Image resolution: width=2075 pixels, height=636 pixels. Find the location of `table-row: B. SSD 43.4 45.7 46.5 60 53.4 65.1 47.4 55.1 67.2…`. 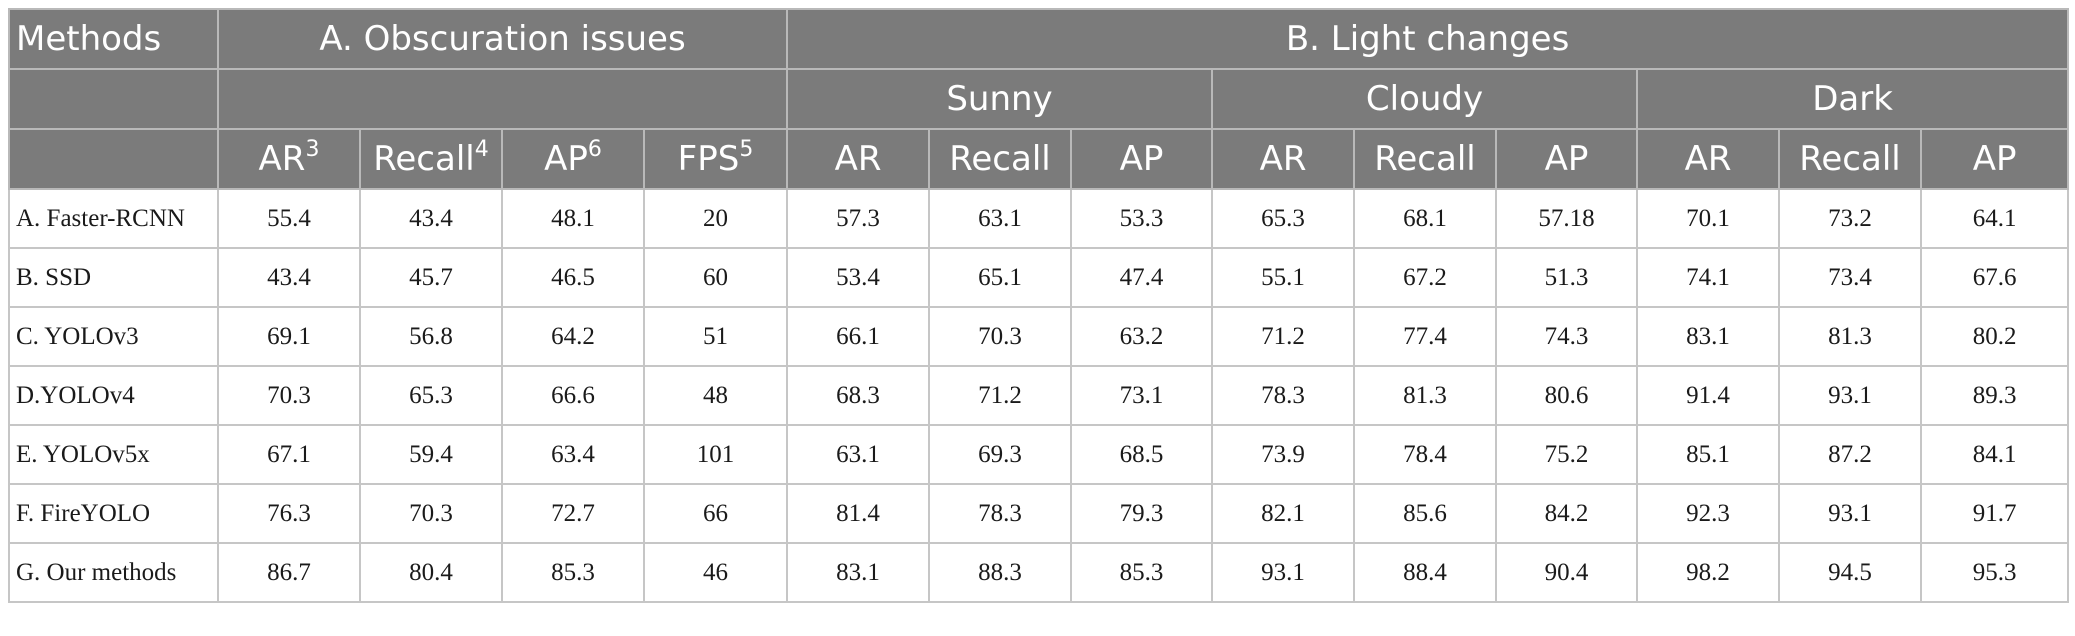

table-row: B. SSD 43.4 45.7 46.5 60 53.4 65.1 47.4 55.1 67.2… is located at coordinates (1039, 277).